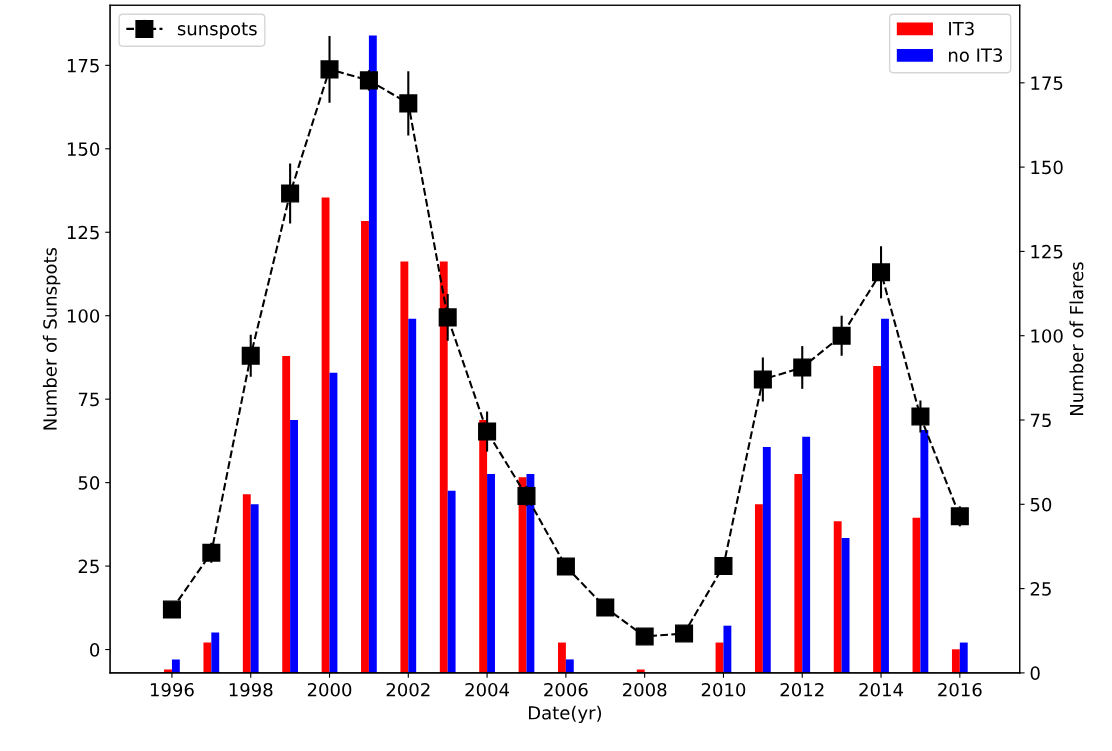  I want to click on x-tick-label: 2006, so click(566, 689).